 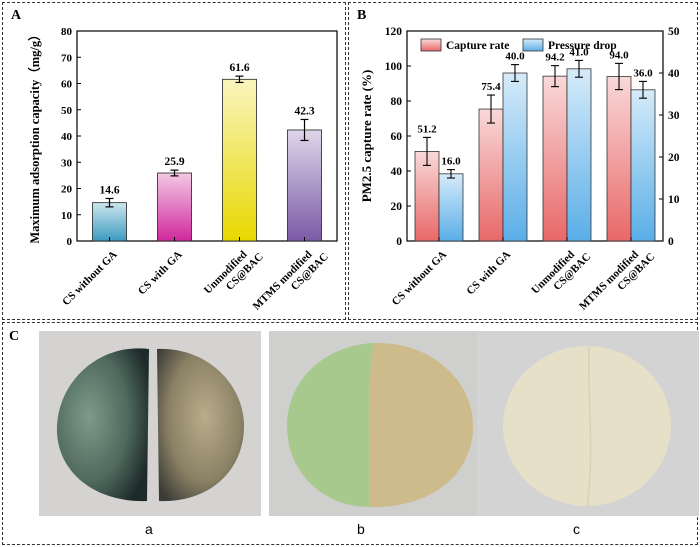 I want to click on y-right-tick-label: 50, so click(x=674, y=32).